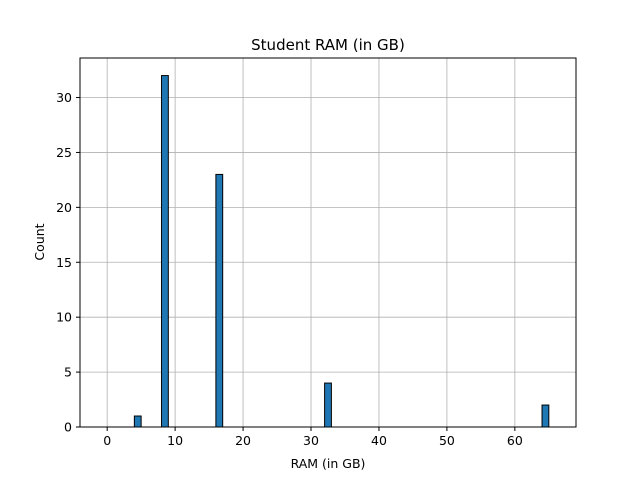 This screenshot has width=640, height=480. I want to click on y-tick-label: 5, so click(68, 372).